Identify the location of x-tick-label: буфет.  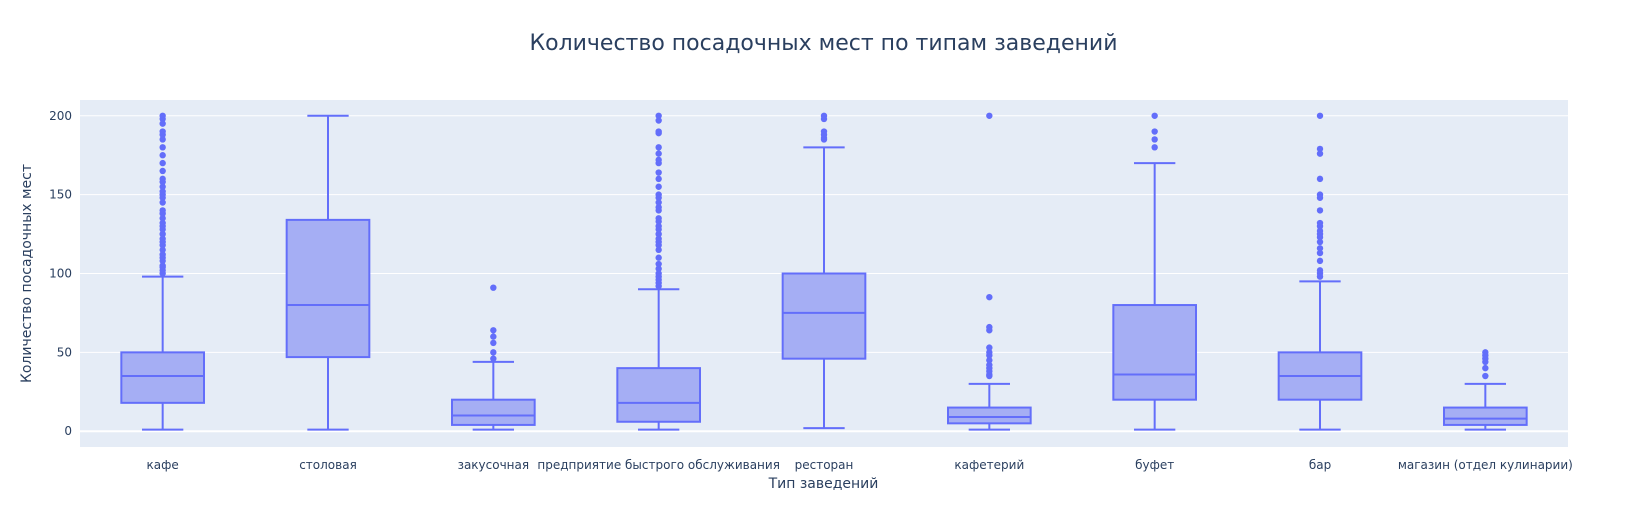
(1154, 465).